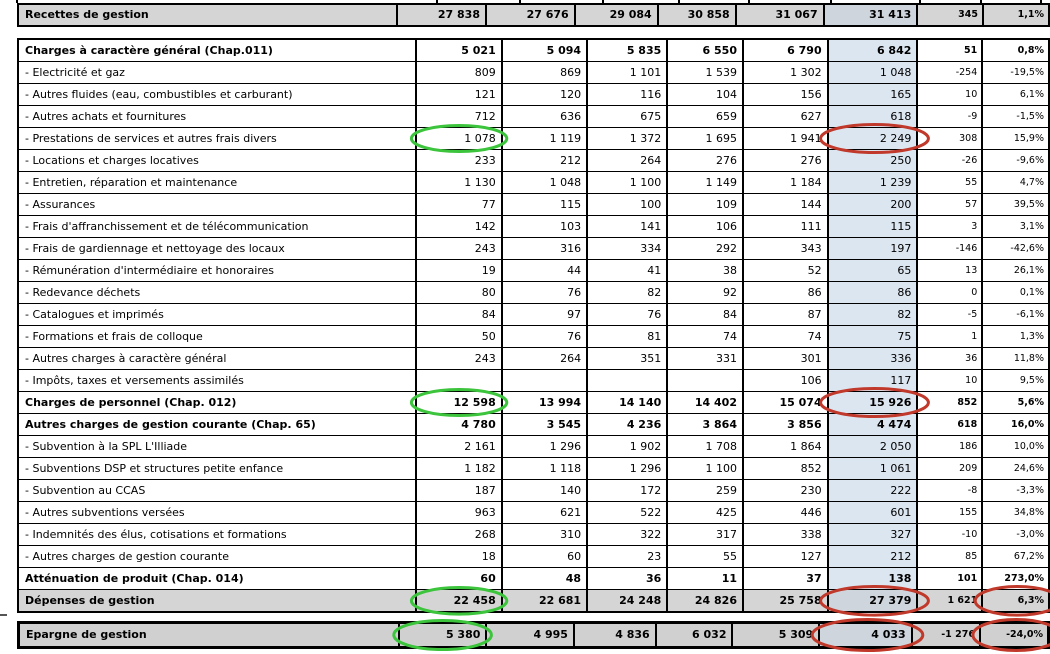 The width and height of the screenshot is (1050, 654). I want to click on value-cell: 172, so click(627, 490).